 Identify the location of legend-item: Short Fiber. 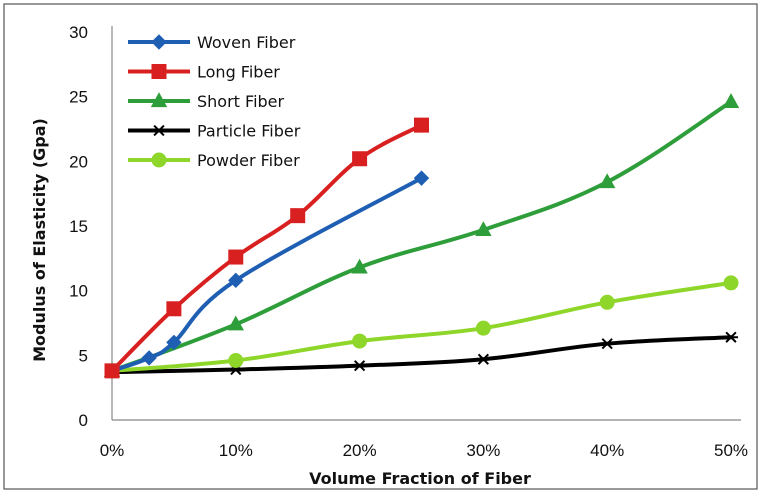
(206, 101).